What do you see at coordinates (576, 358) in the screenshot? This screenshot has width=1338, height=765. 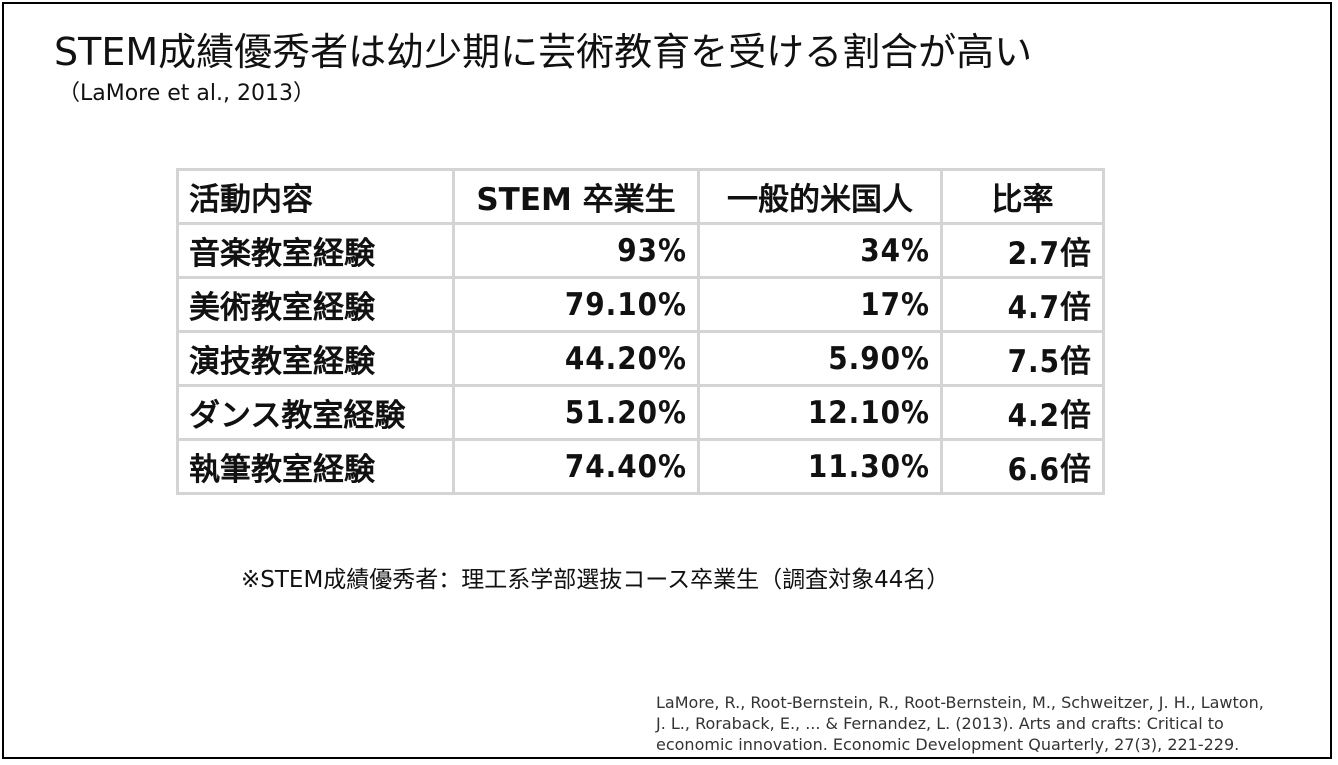 I see `stem-cell: 44.20%` at bounding box center [576, 358].